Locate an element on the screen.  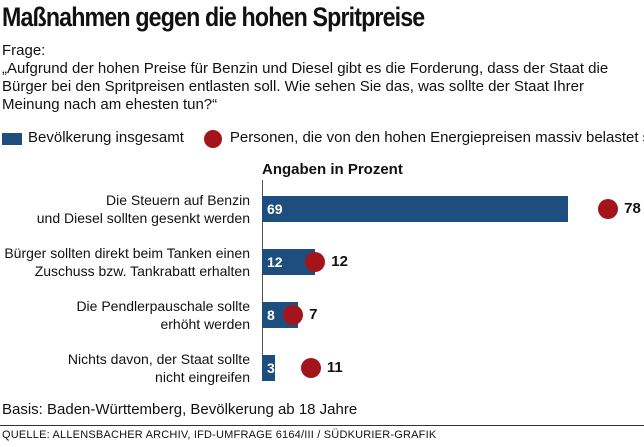
dot-value-label: 7 is located at coordinates (313, 314).